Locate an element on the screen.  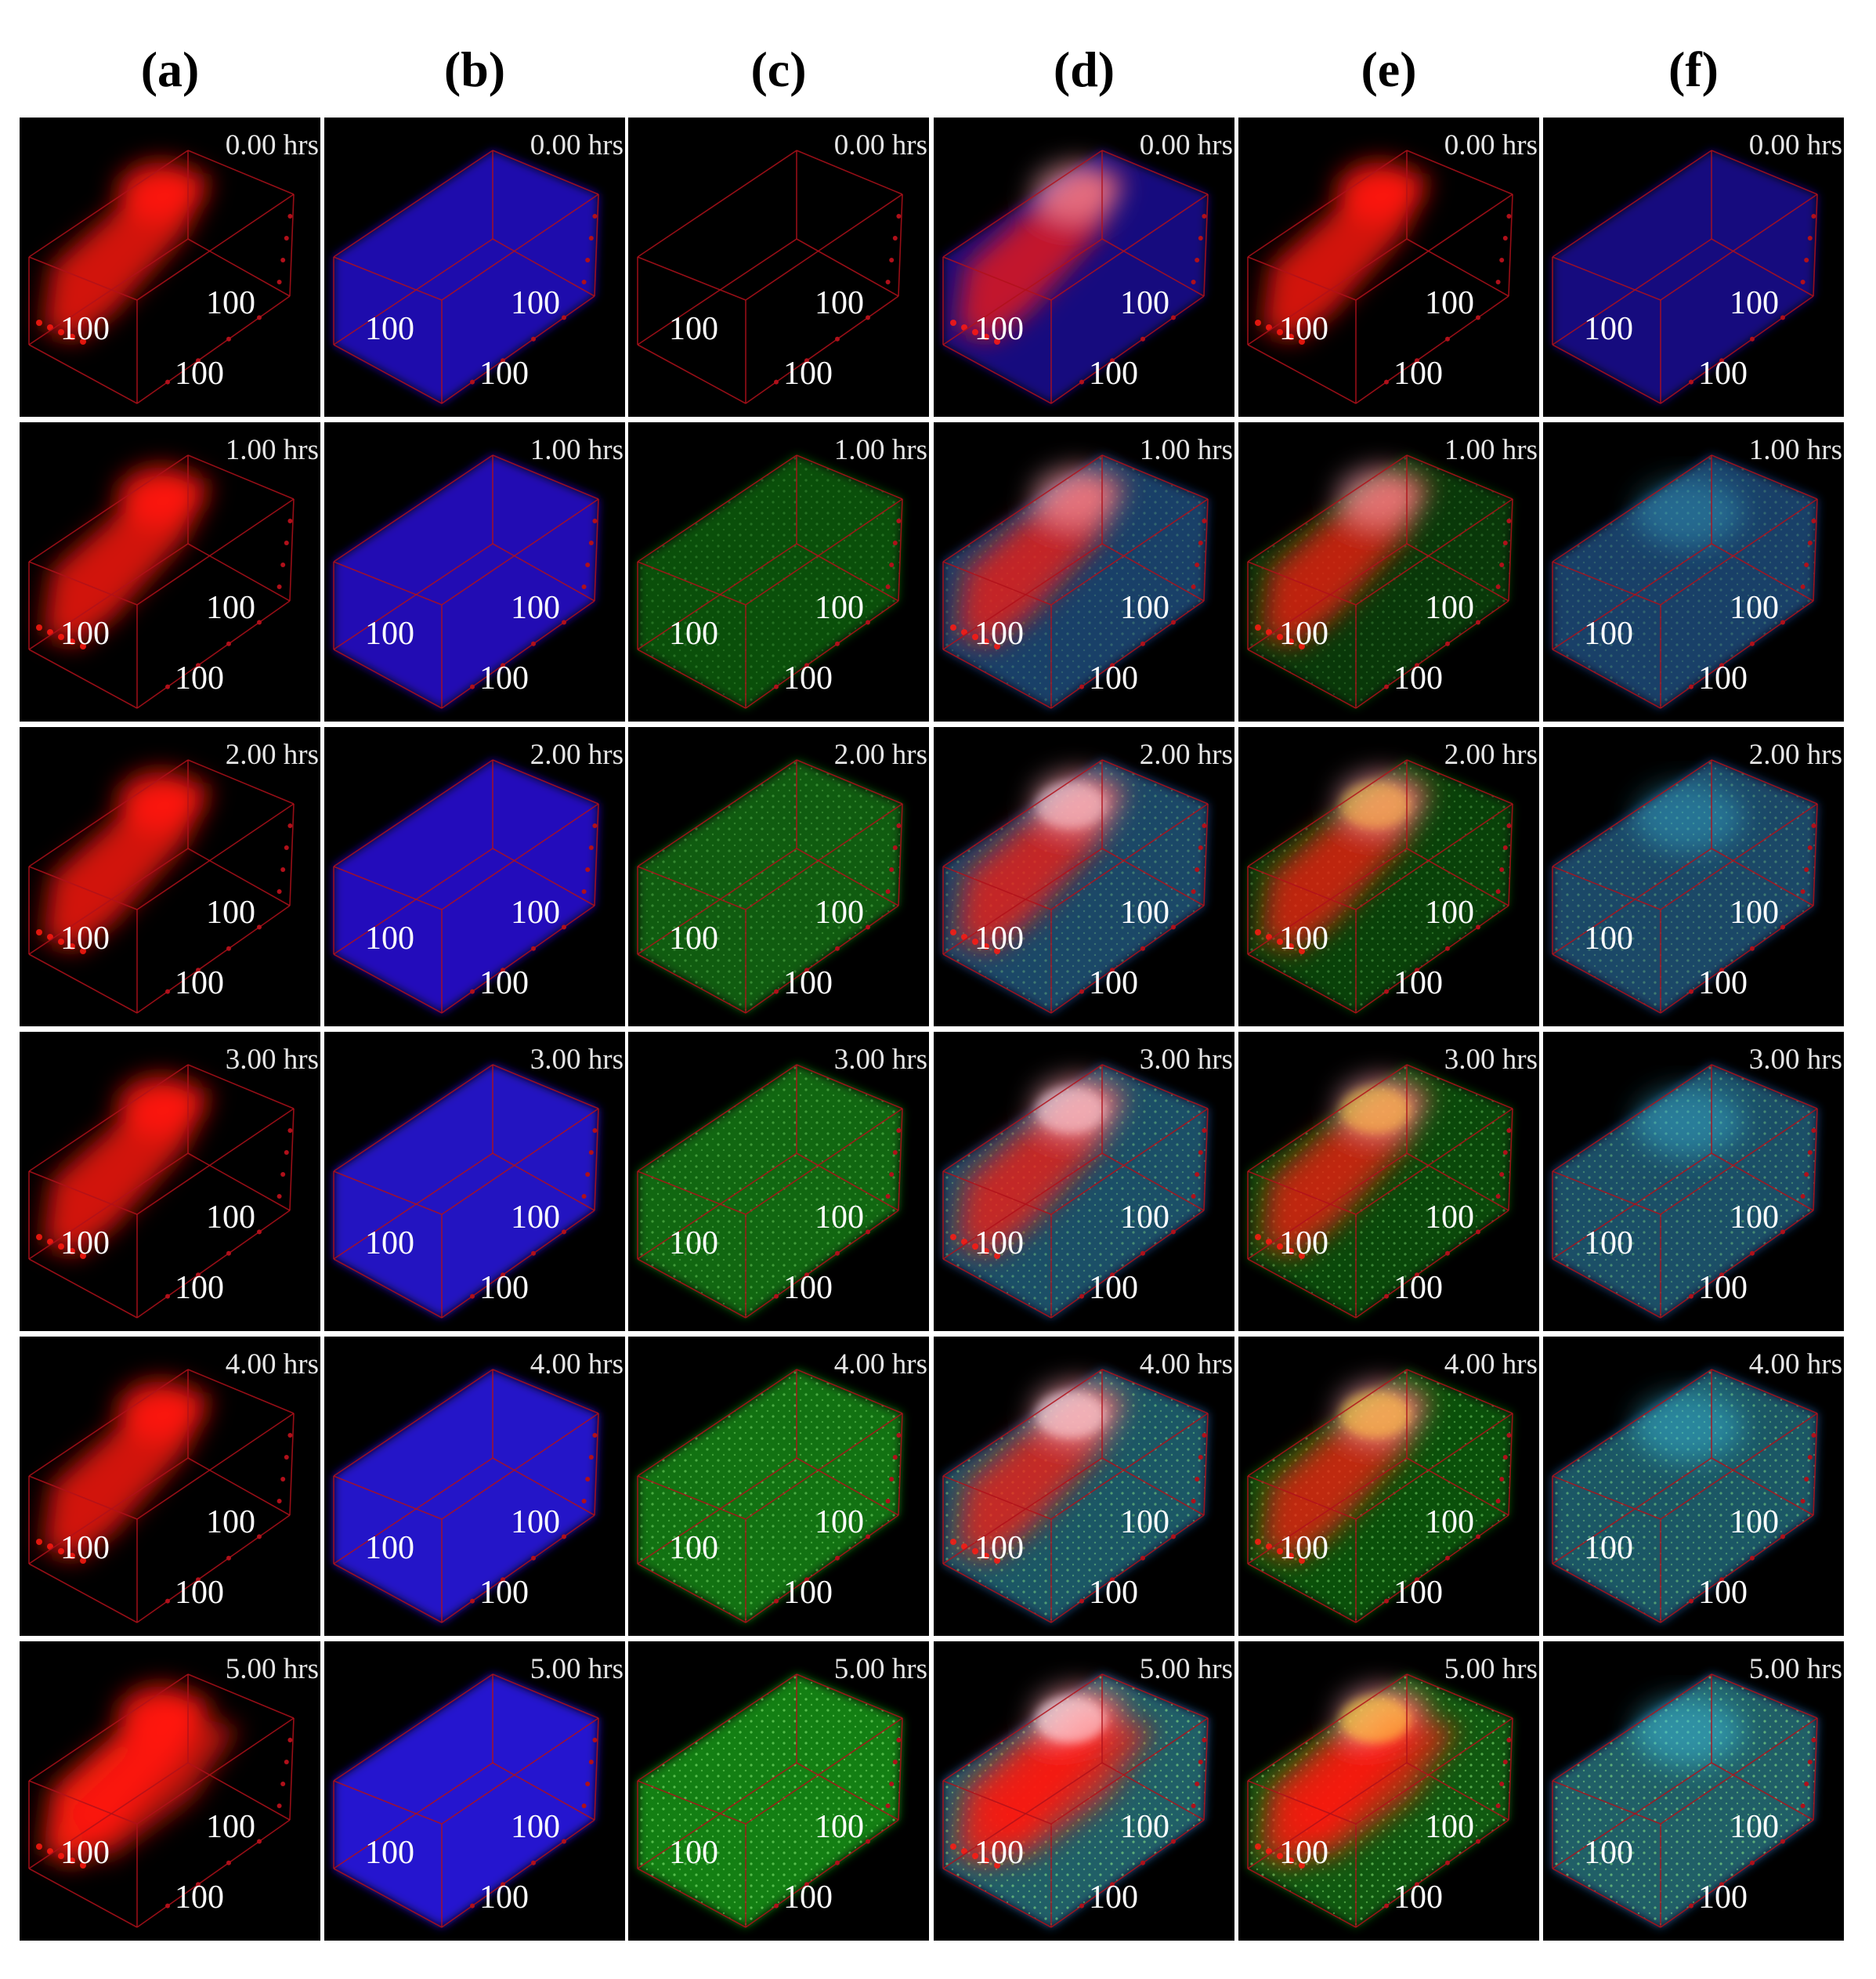
volume-render-panel: 1.00 hrs 100 100 100 is located at coordinates (170, 572).